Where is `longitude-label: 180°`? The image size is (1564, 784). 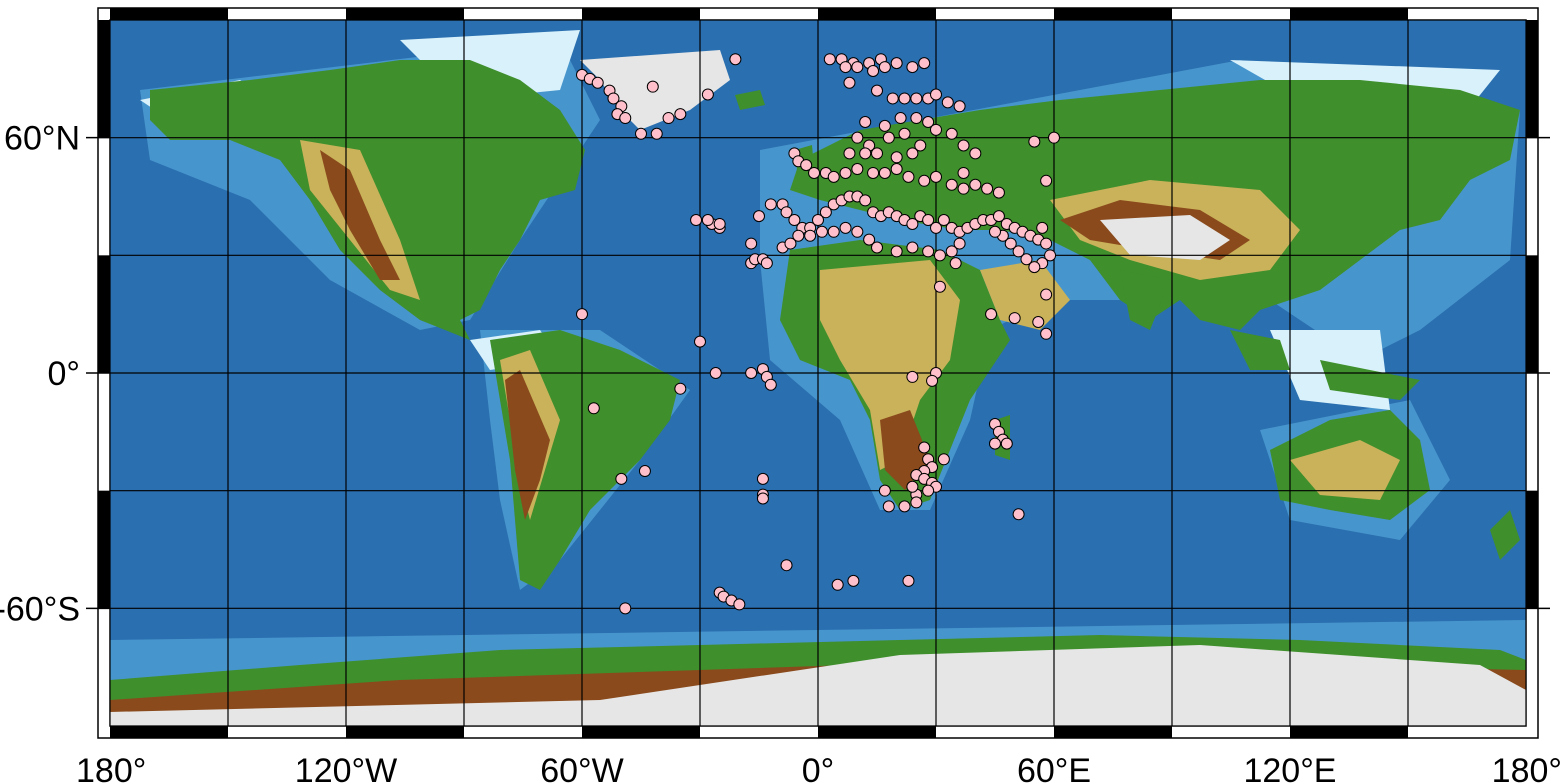 longitude-label: 180° is located at coordinates (111, 768).